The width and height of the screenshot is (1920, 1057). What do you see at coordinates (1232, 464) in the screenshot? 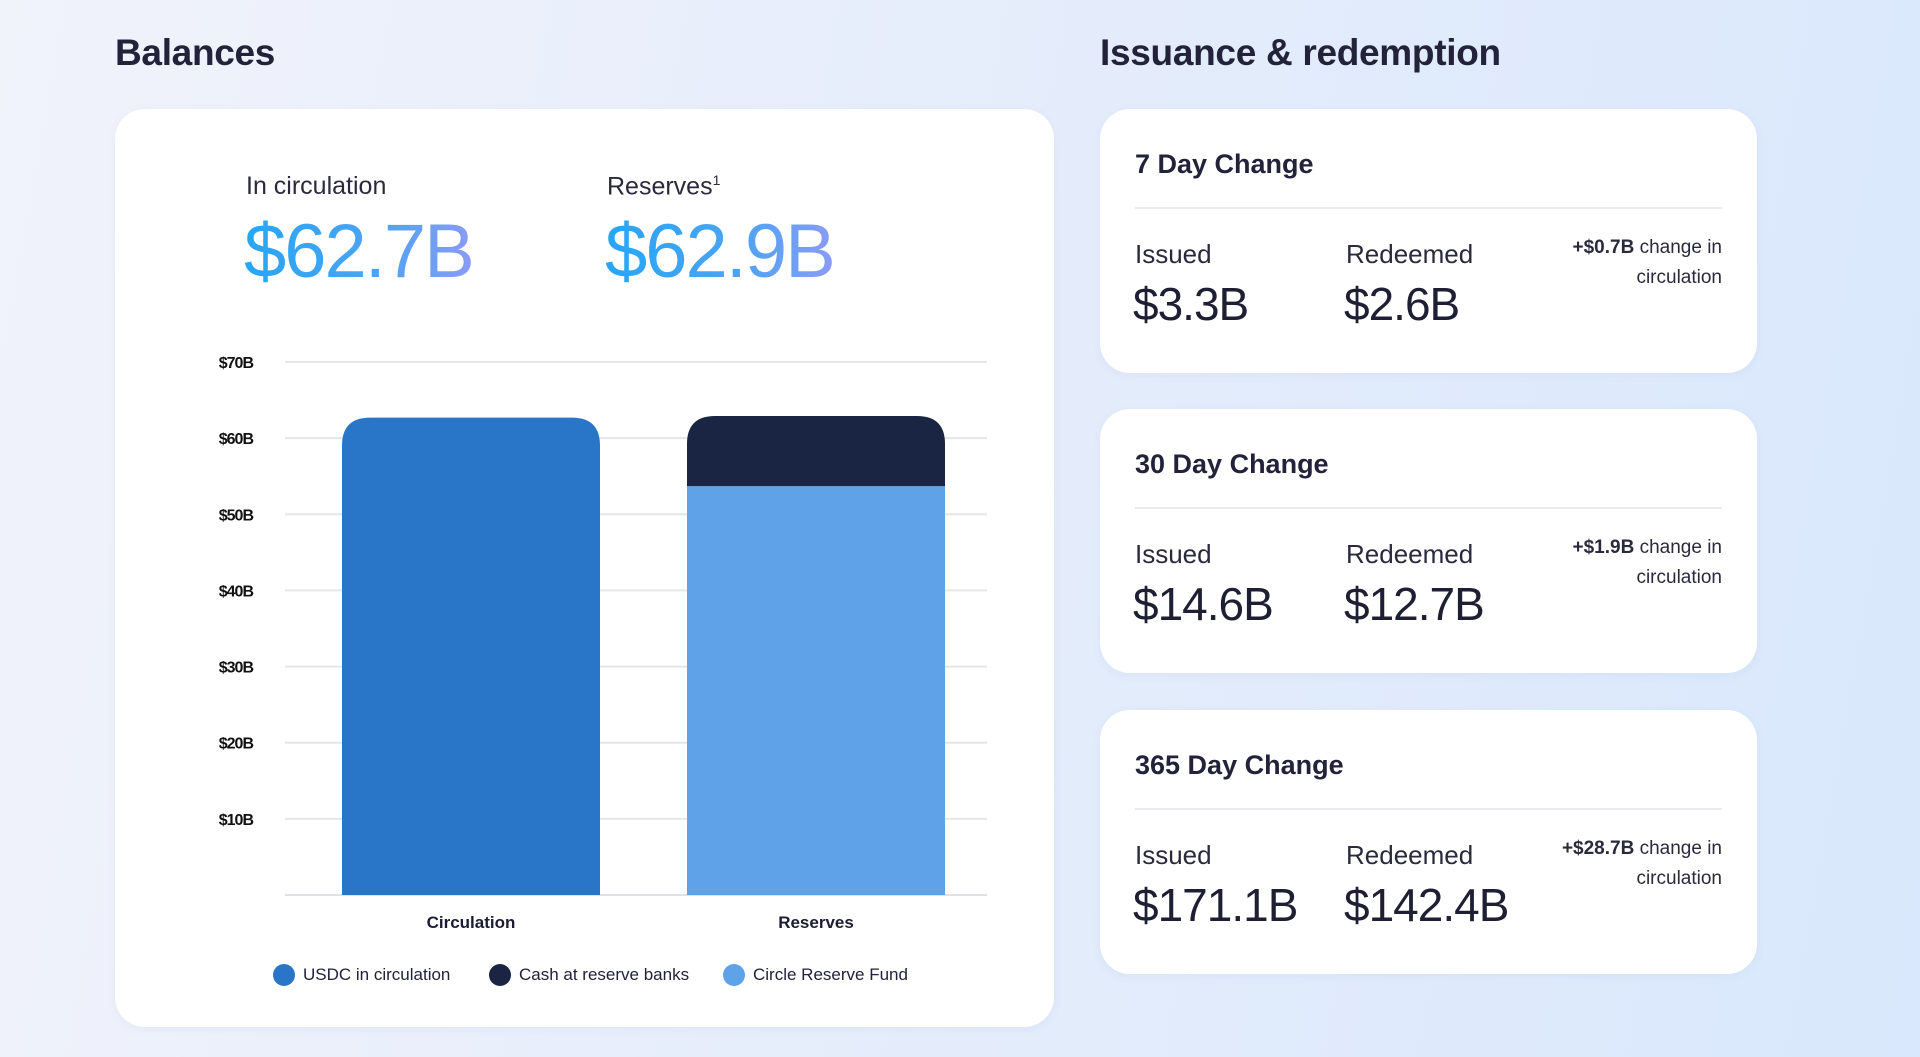
I see `change-card-title: 30 Day Change` at bounding box center [1232, 464].